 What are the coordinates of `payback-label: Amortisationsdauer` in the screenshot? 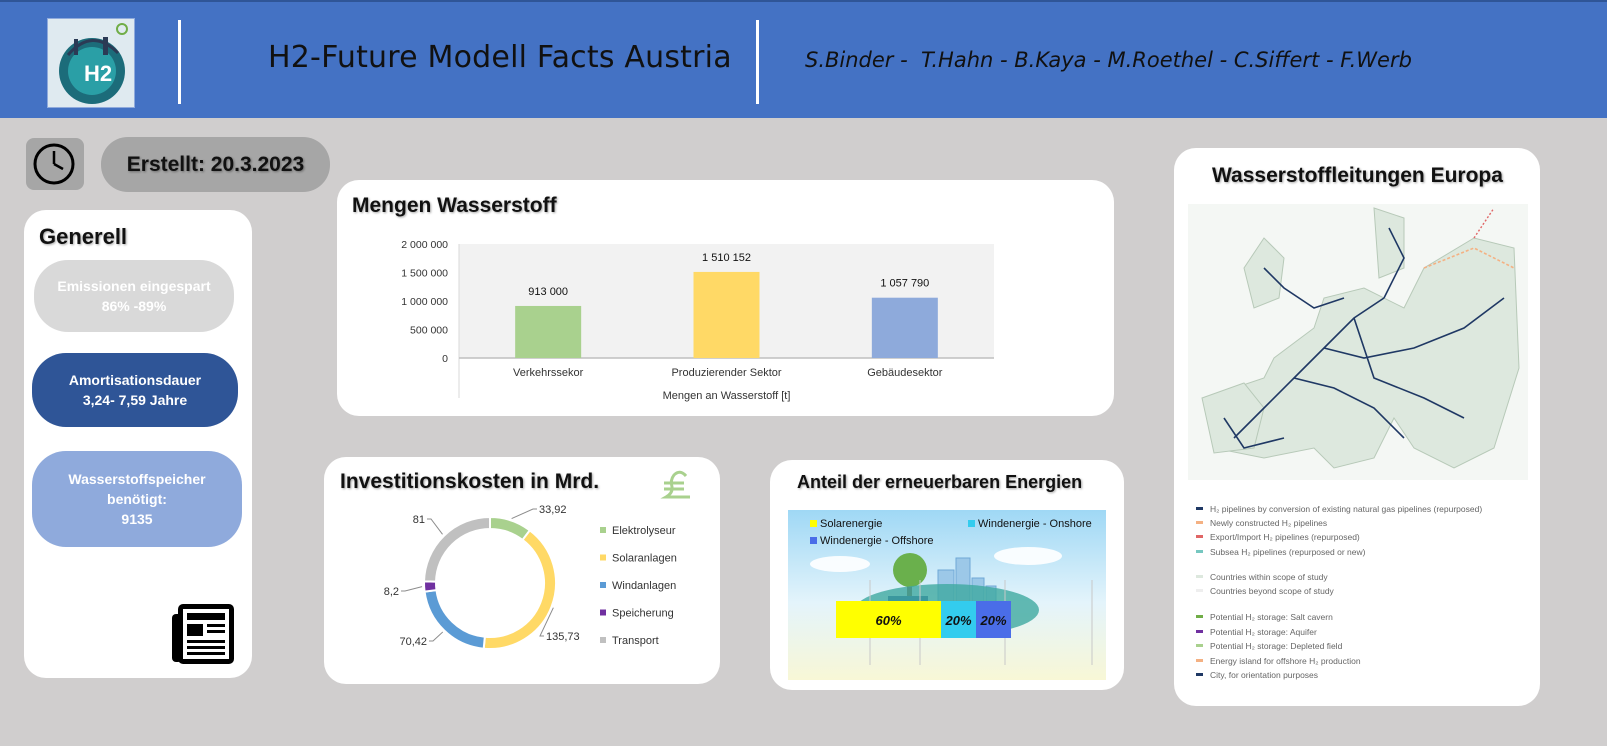 It's located at (135, 380).